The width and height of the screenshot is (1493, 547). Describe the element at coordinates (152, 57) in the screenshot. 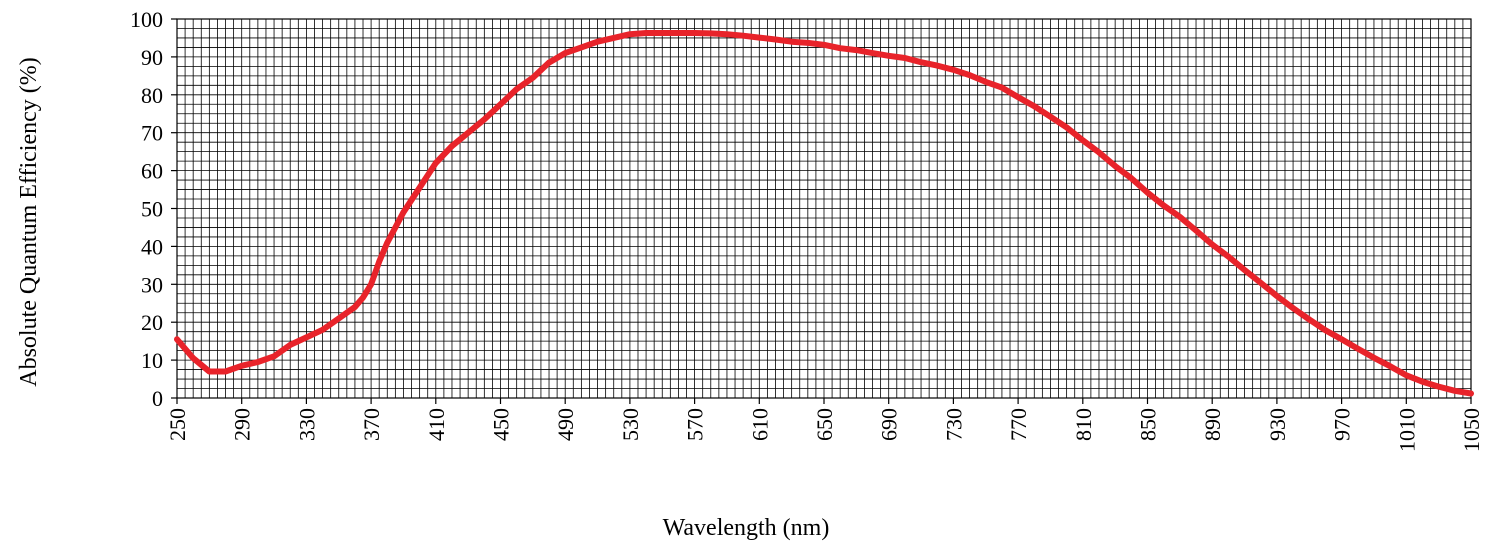

I see `y-tick-label: 90` at that location.